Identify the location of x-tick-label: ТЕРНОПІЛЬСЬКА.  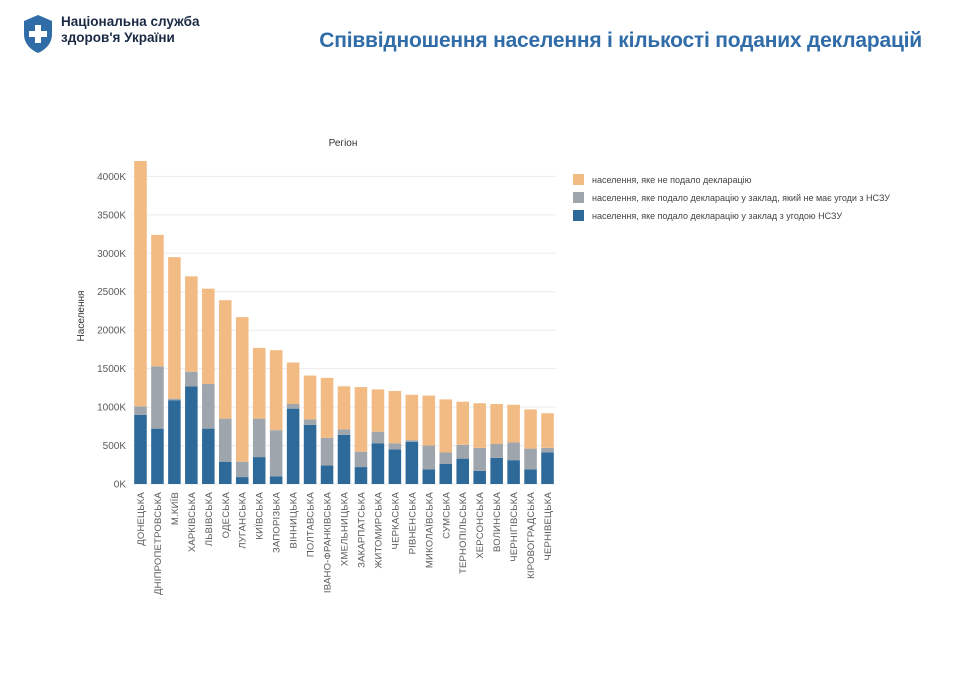
(463, 533).